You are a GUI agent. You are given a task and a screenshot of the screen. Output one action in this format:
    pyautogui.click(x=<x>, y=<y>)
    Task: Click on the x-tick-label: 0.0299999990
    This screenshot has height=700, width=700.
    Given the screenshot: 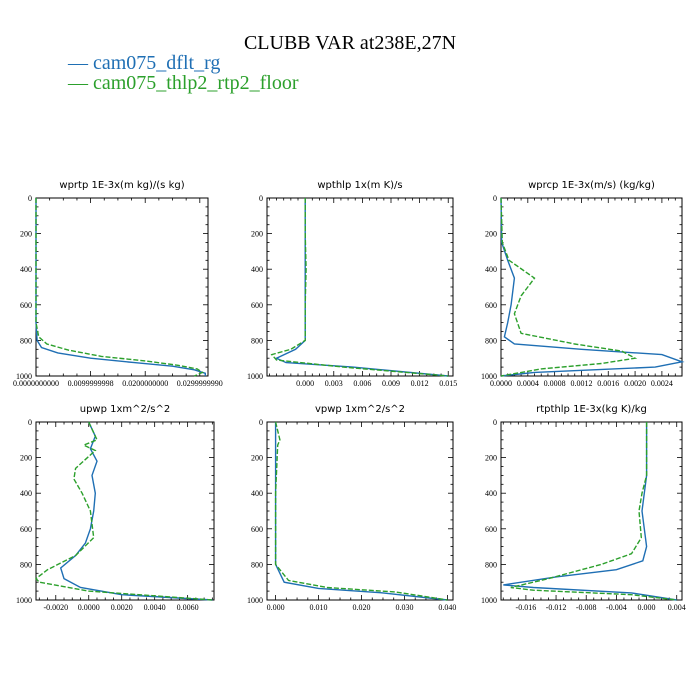 What is the action you would take?
    pyautogui.click(x=200, y=383)
    